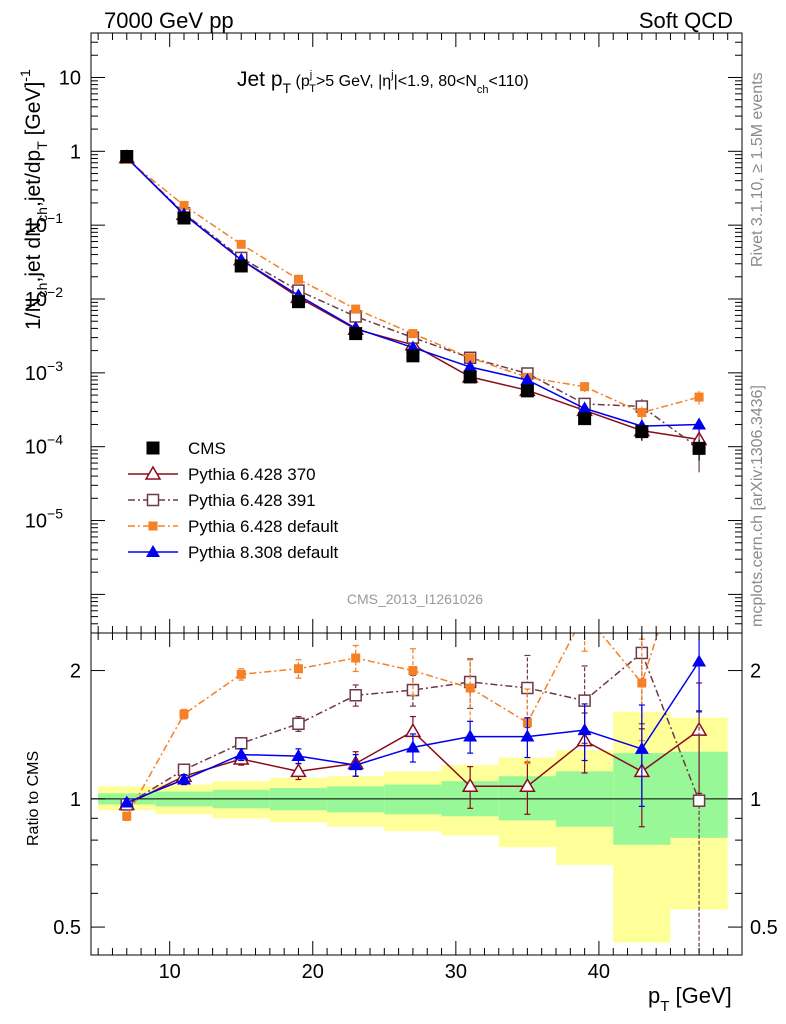  Describe the element at coordinates (757, 506) in the screenshot. I see `side-label-mcplots: mcplots.cern.ch [arXiv:1306.3436]` at that location.